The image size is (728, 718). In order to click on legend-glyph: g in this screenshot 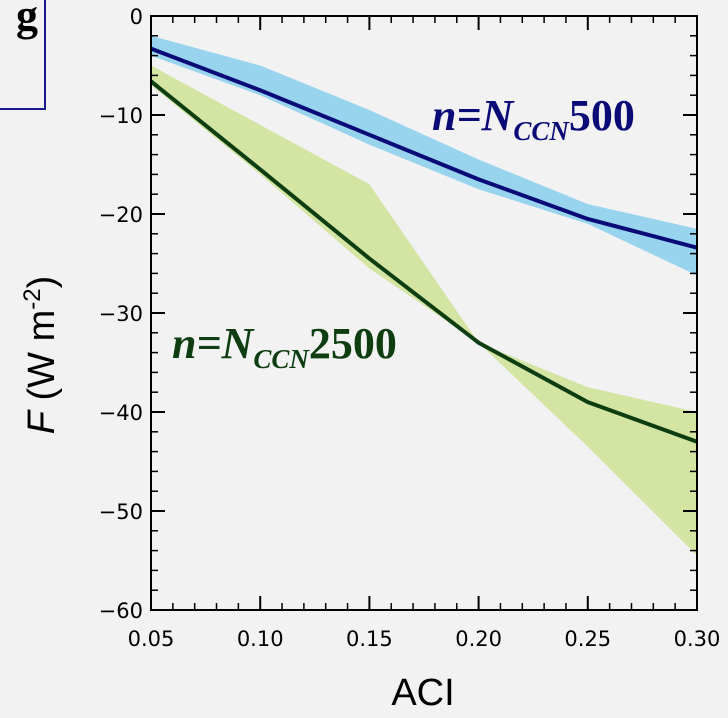, I will do `click(27, 20)`.